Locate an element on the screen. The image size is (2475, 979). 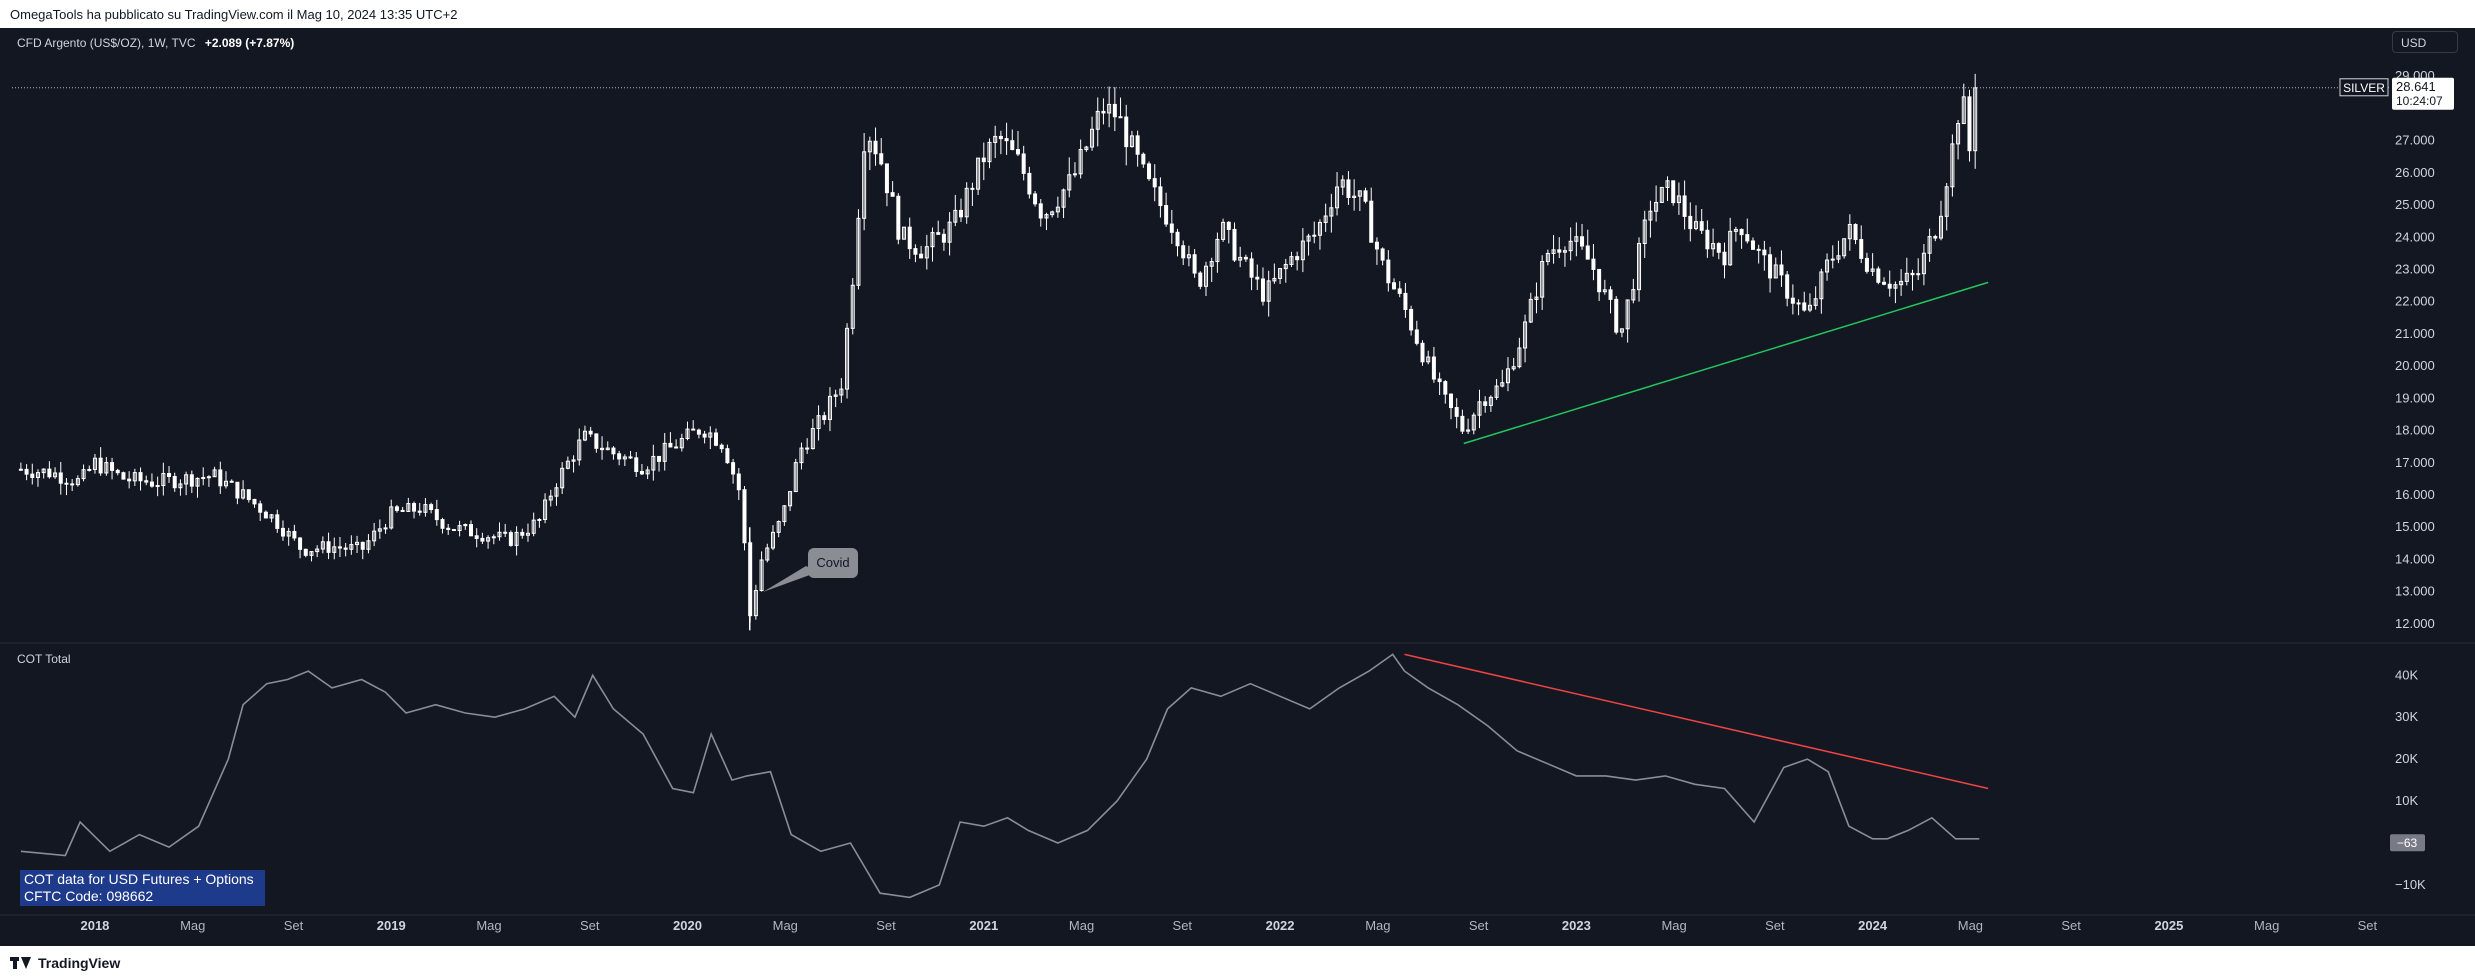
price-axis-tick: 17.000 is located at coordinates (2415, 462).